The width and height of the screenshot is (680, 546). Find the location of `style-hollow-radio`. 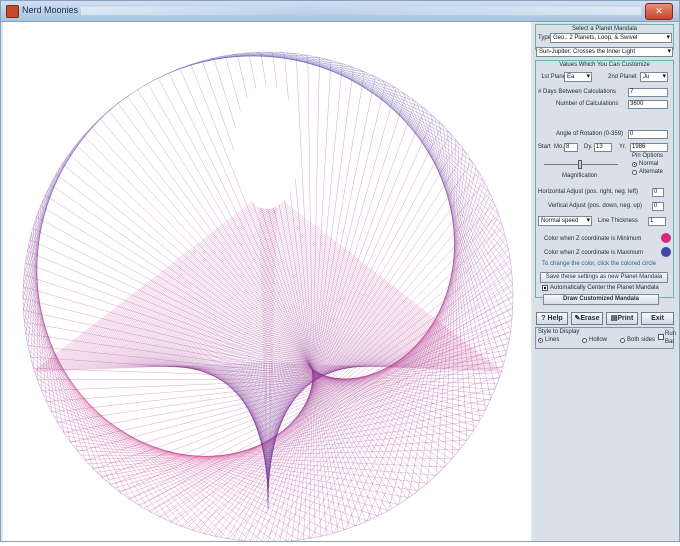

style-hollow-radio is located at coordinates (584, 340).